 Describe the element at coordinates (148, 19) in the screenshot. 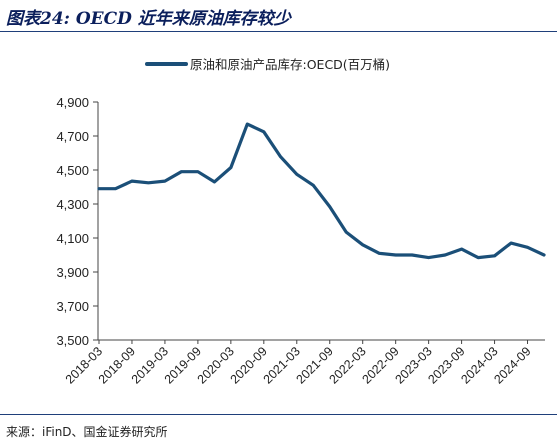

I see `figure-title: 图表24: OECD 近年来原油库存较少` at that location.